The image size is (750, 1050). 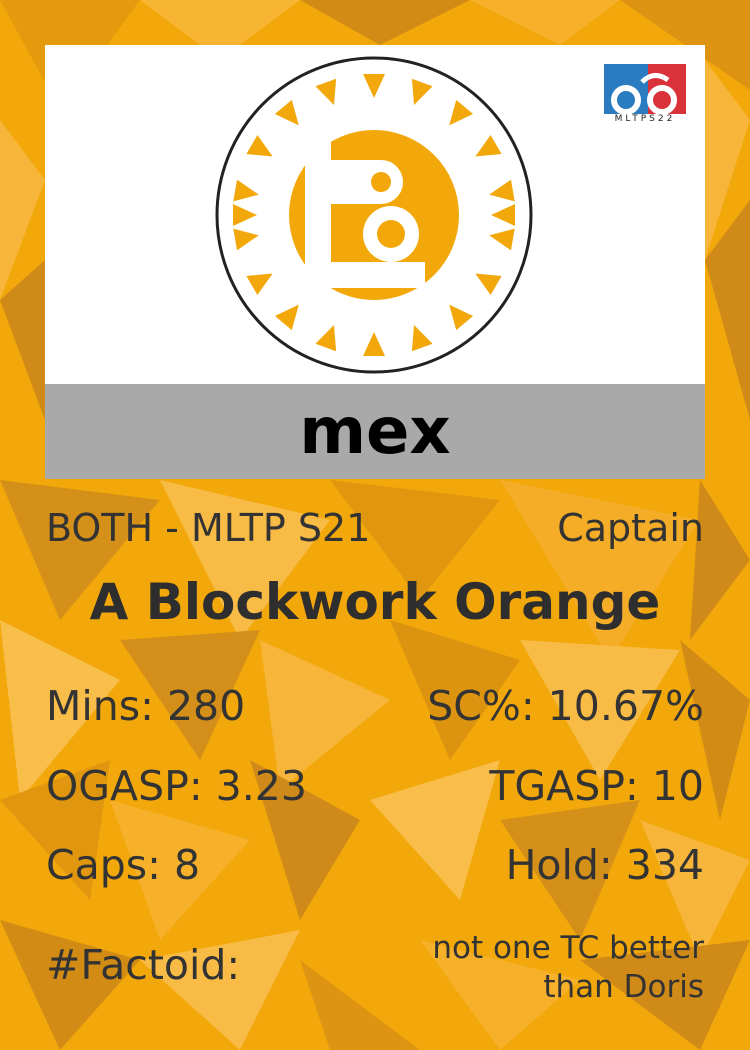 I want to click on player-name: mex, so click(x=375, y=431).